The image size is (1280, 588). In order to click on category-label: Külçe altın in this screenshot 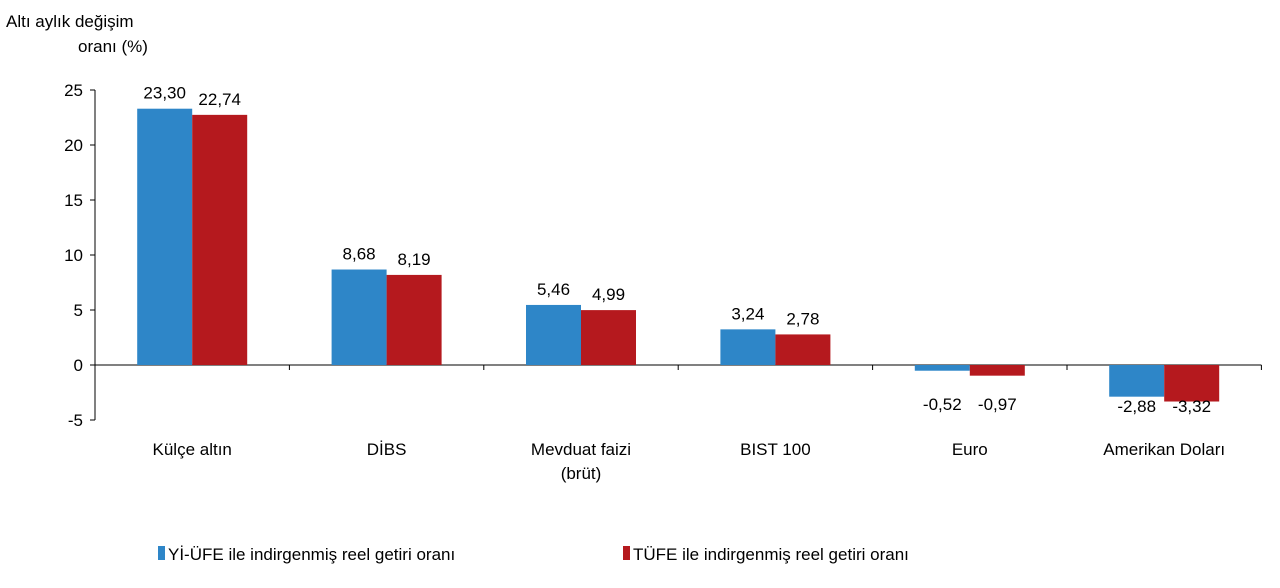, I will do `click(192, 449)`.